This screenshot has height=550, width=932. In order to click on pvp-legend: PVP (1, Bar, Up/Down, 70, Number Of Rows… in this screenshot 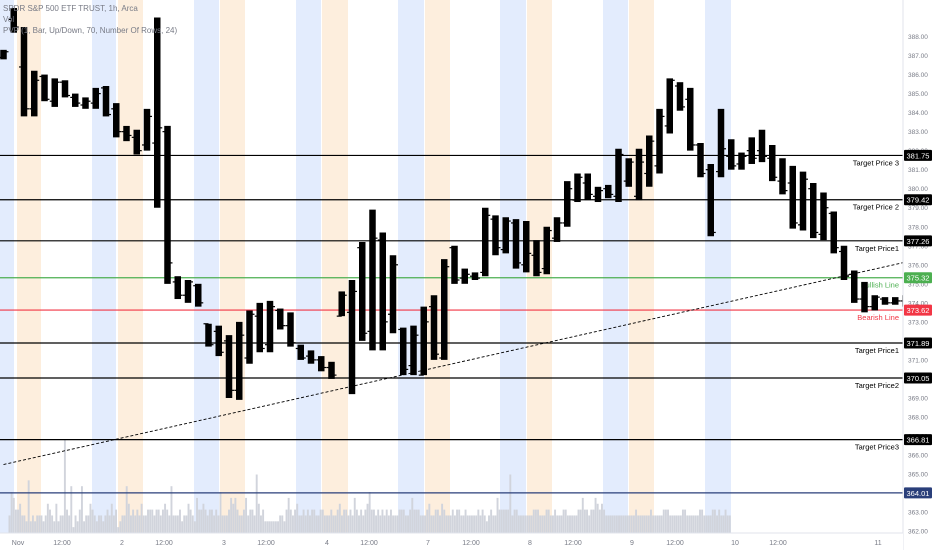, I will do `click(90, 30)`.